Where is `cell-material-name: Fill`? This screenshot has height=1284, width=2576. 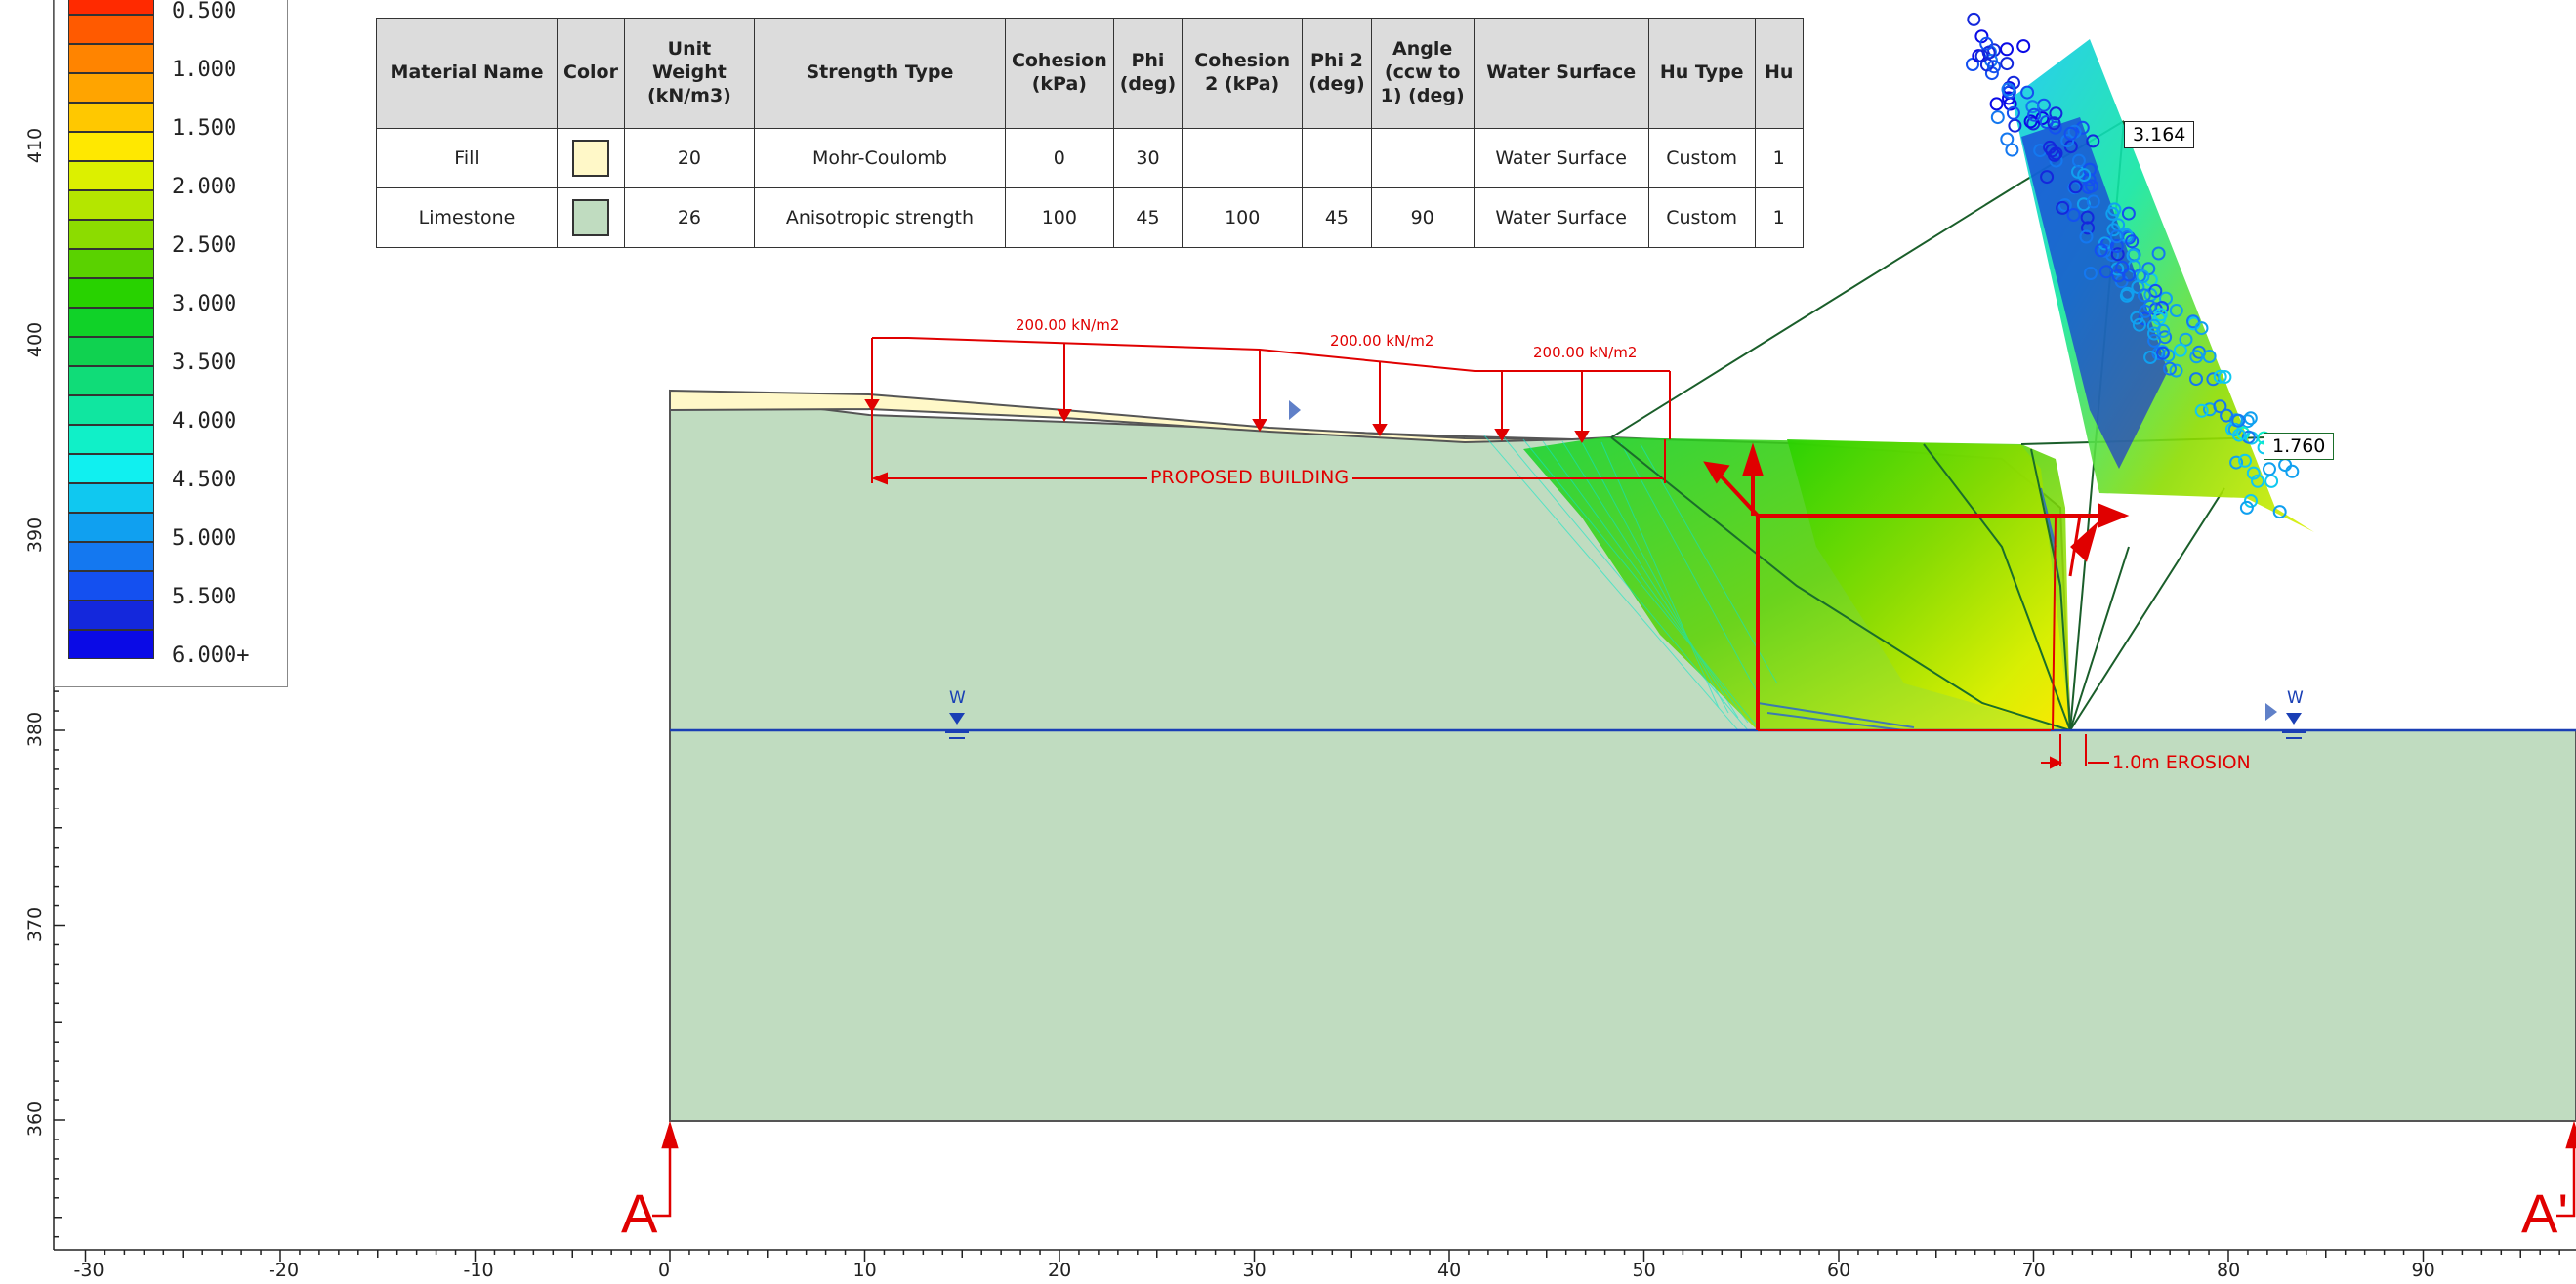
cell-material-name: Fill is located at coordinates (467, 158).